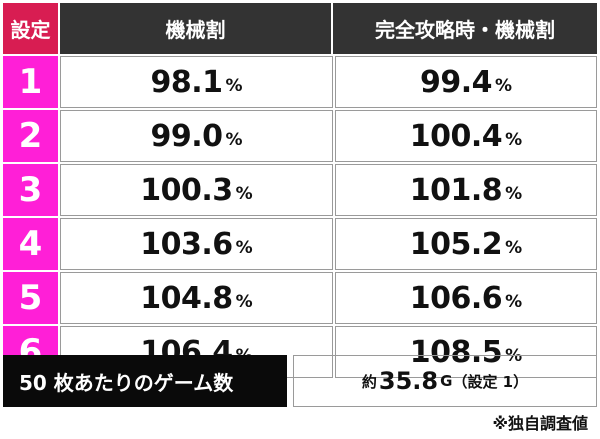 This screenshot has width=600, height=439. Describe the element at coordinates (30, 298) in the screenshot. I see `setting-cell: 5` at that location.